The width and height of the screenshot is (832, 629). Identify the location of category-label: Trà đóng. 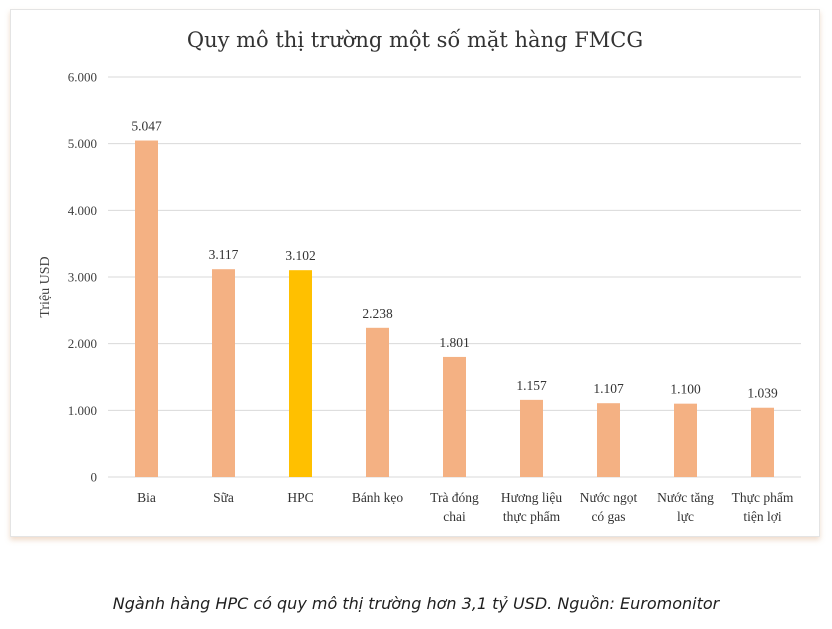
(454, 497).